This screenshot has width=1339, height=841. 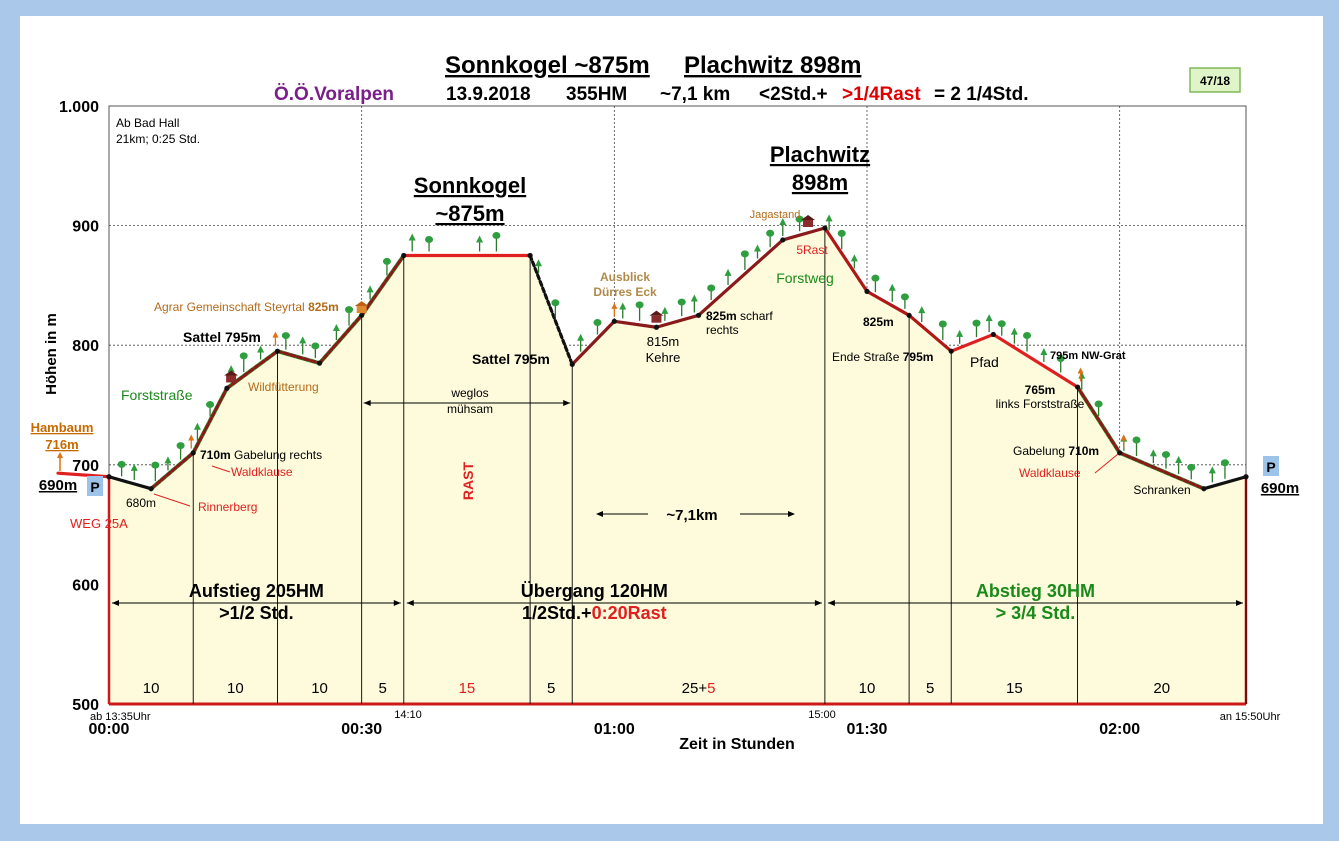 I want to click on jagastand-label: Jagastand, so click(x=775, y=215).